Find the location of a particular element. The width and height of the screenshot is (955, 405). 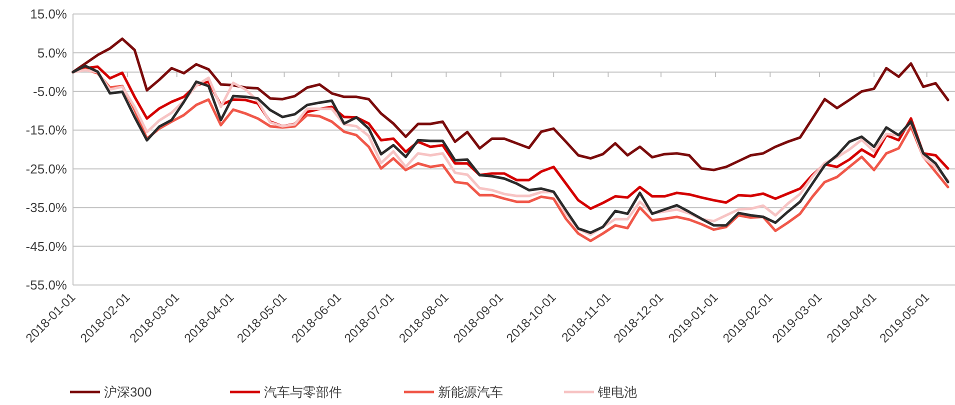

legend-label: 锂电池 is located at coordinates (617, 392).